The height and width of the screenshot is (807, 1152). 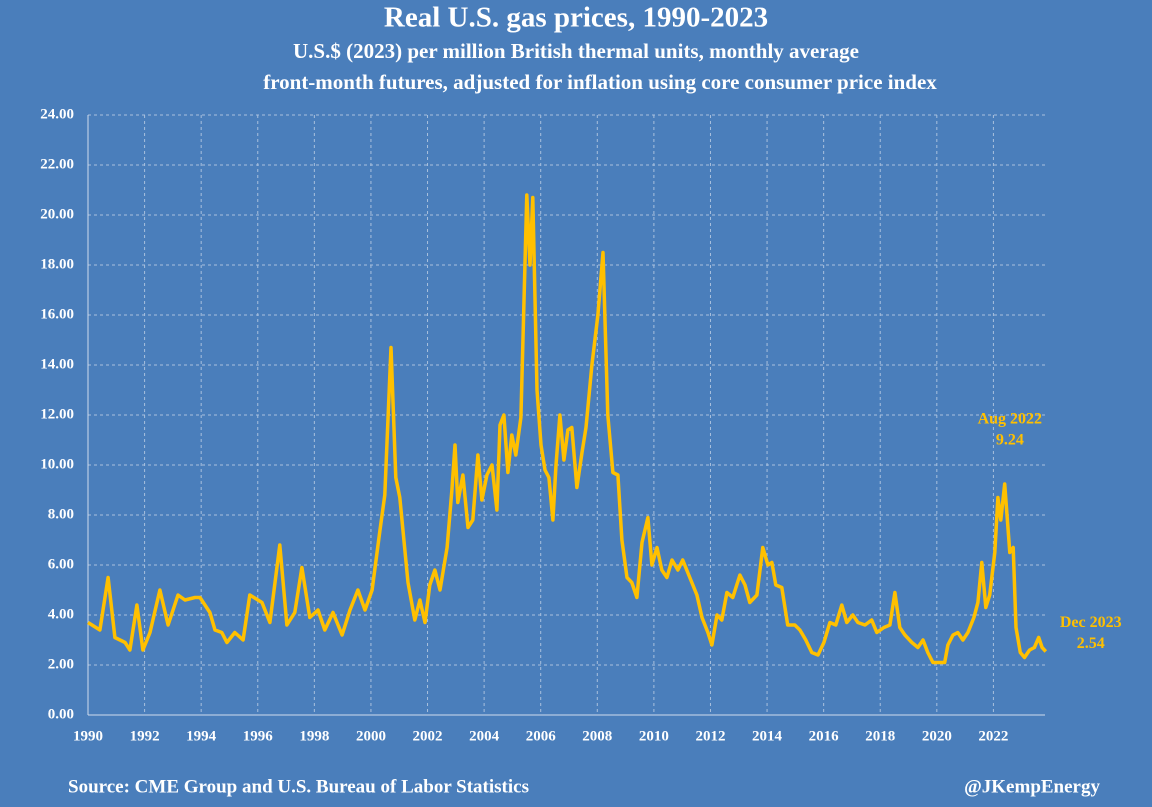 I want to click on y-tick-label: 2.00, so click(x=61, y=664).